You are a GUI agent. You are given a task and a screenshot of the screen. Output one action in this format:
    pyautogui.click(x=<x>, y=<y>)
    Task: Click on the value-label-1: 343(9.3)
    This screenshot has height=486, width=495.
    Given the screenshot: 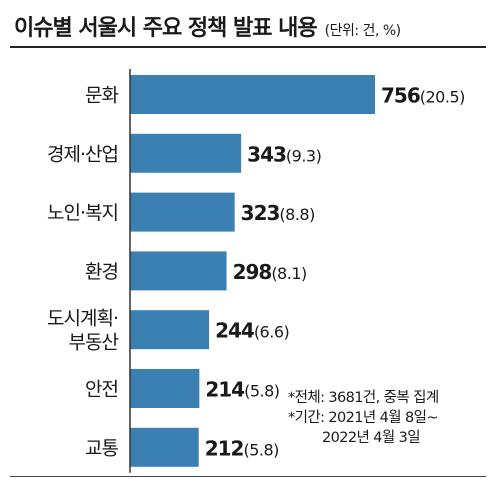 What is the action you would take?
    pyautogui.click(x=284, y=154)
    